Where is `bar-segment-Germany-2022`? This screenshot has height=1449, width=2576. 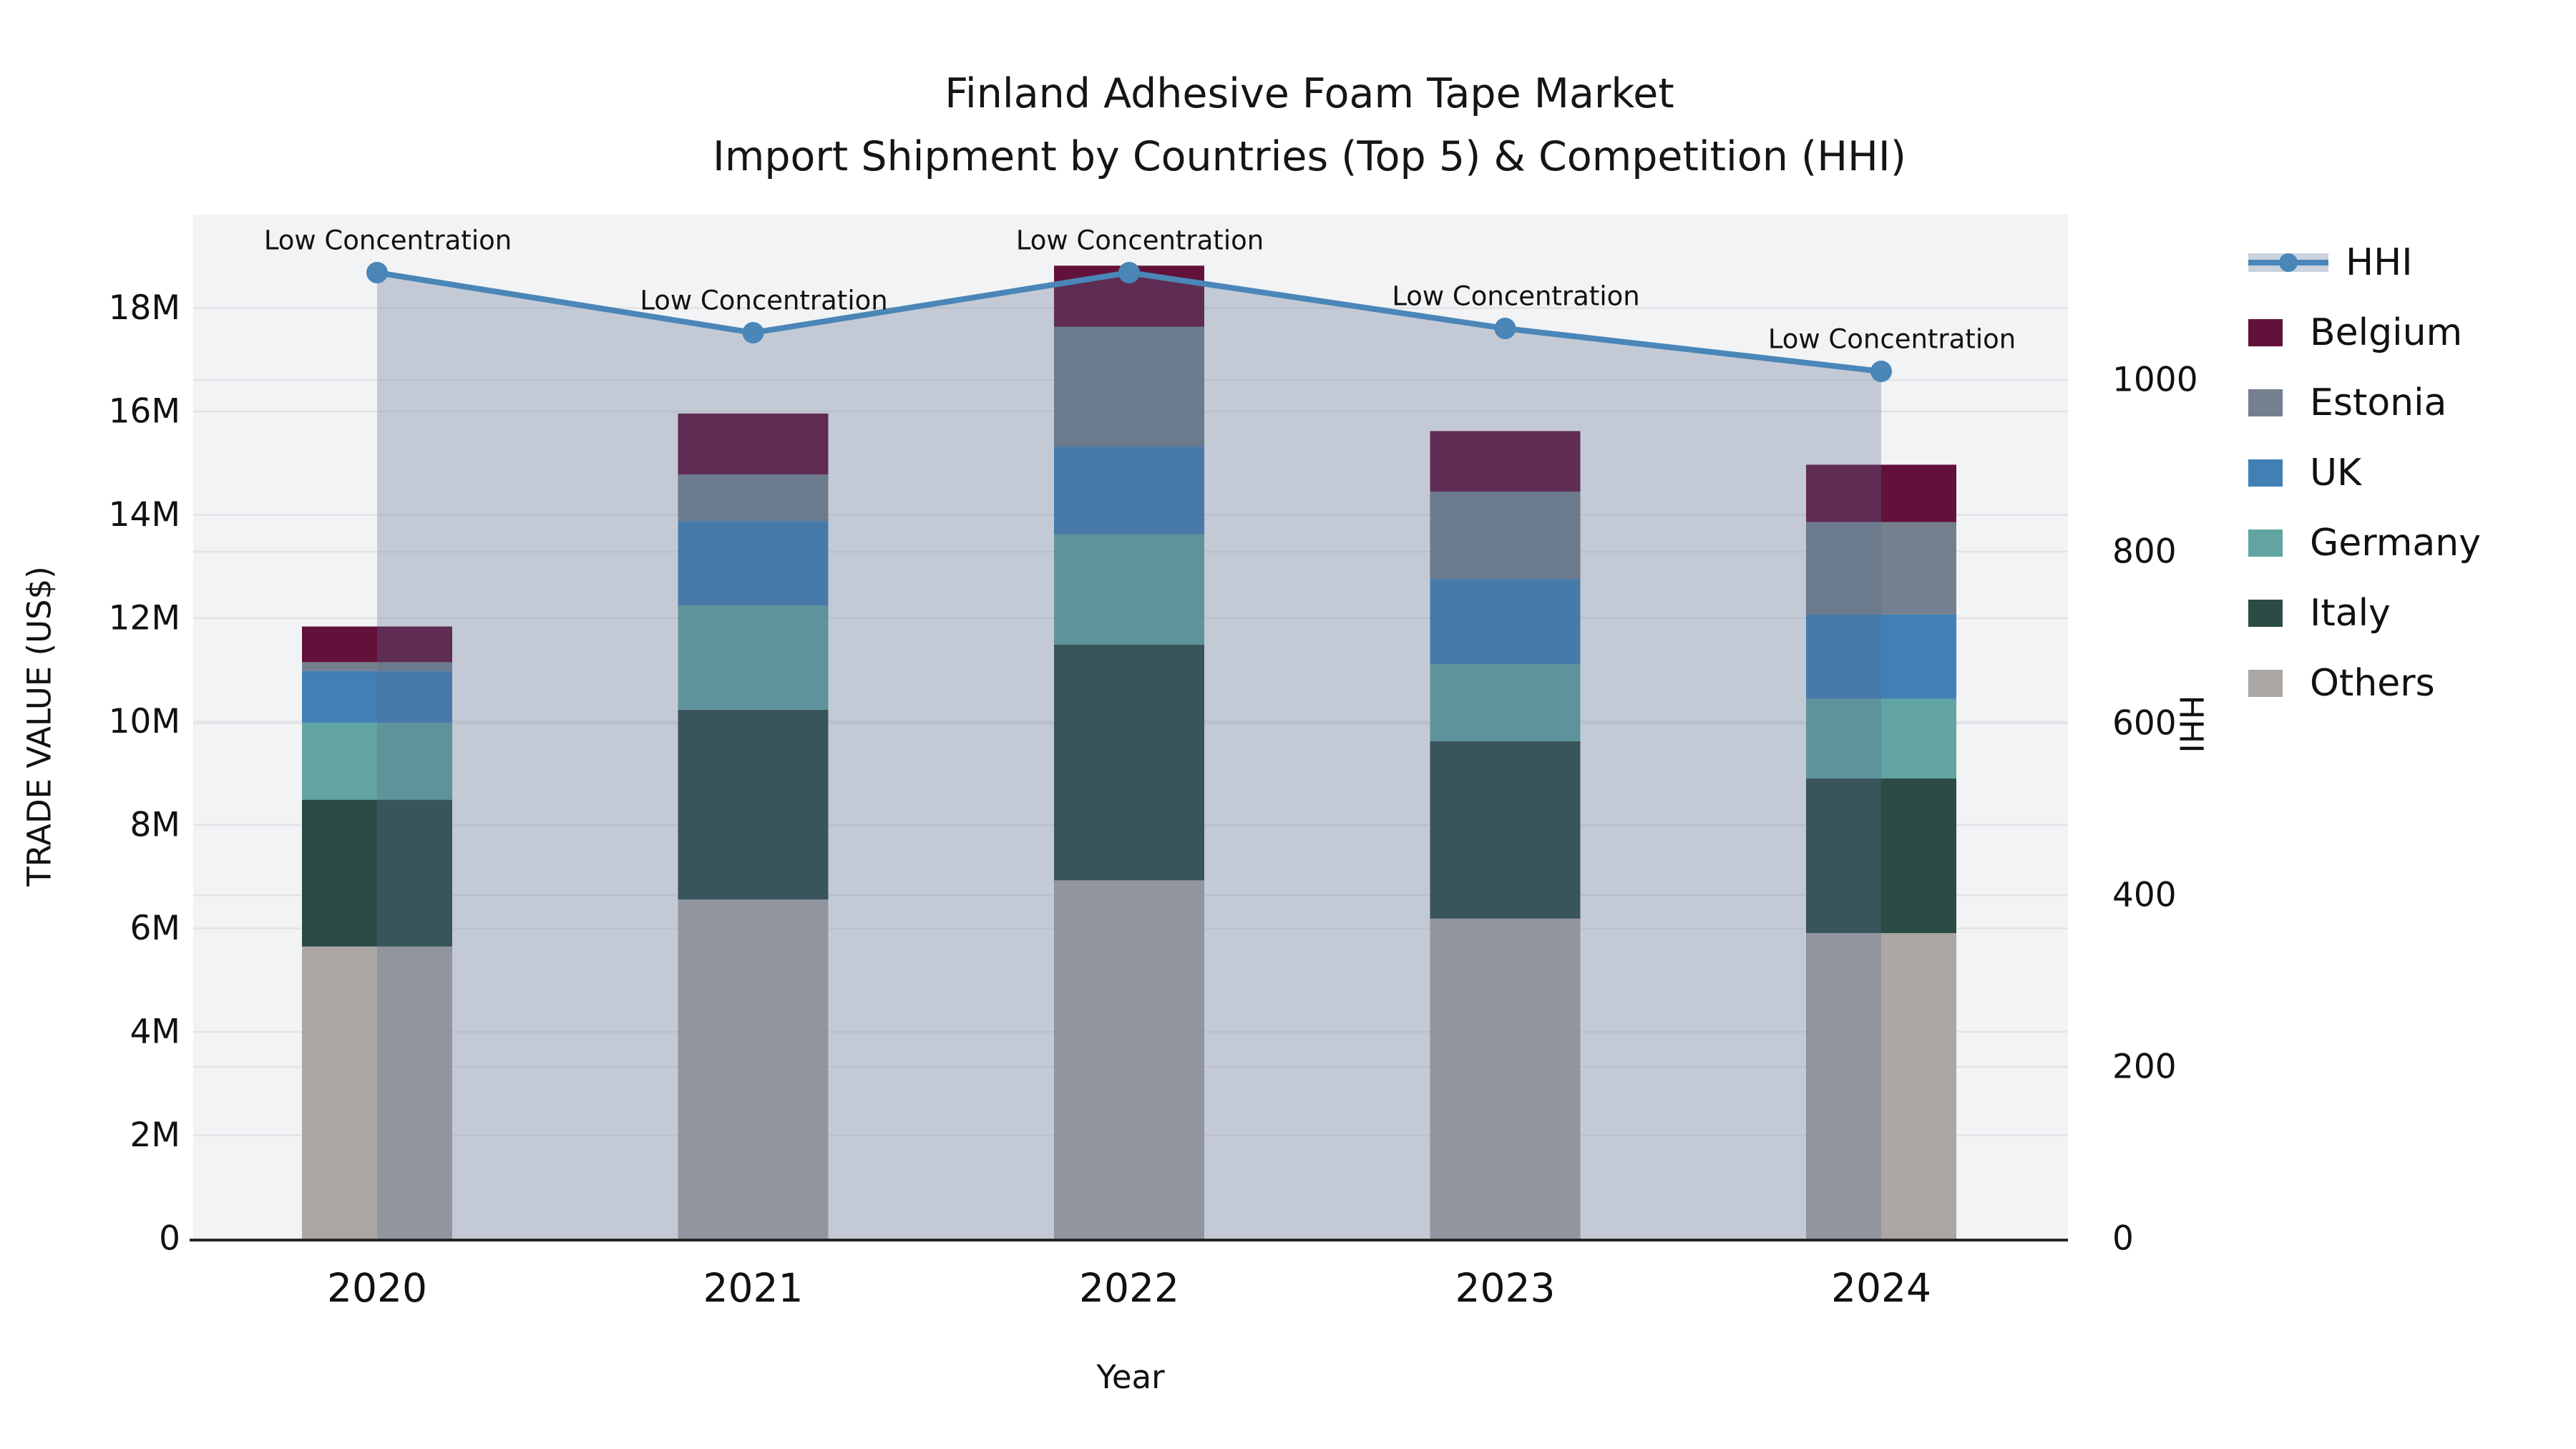 bar-segment-Germany-2022 is located at coordinates (1129, 589).